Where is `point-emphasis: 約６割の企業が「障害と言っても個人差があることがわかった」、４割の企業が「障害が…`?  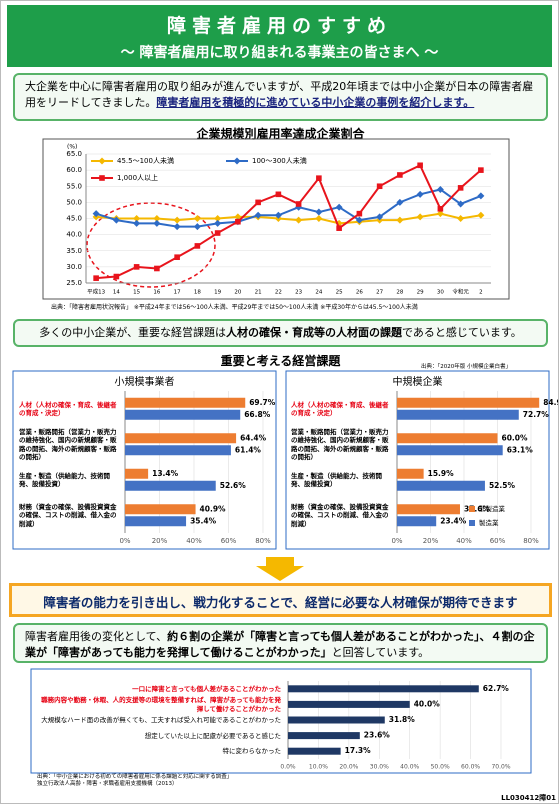
point-emphasis: 約６割の企業が「障害と言っても個人差があることがわかった」、４割の企業が「障害が… is located at coordinates (280, 644).